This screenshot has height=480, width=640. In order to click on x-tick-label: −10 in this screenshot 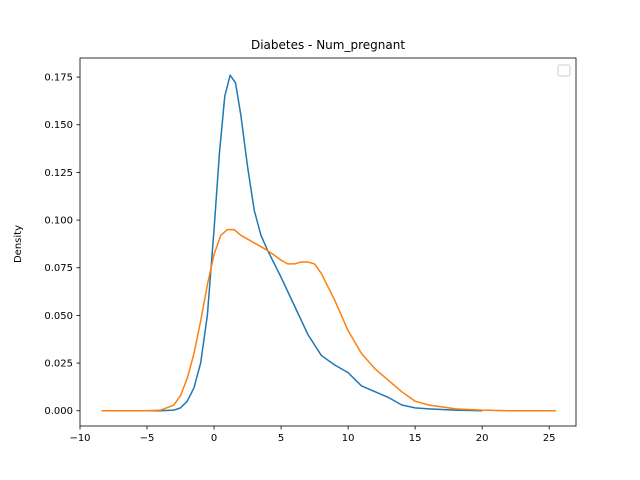, I will do `click(79, 438)`.